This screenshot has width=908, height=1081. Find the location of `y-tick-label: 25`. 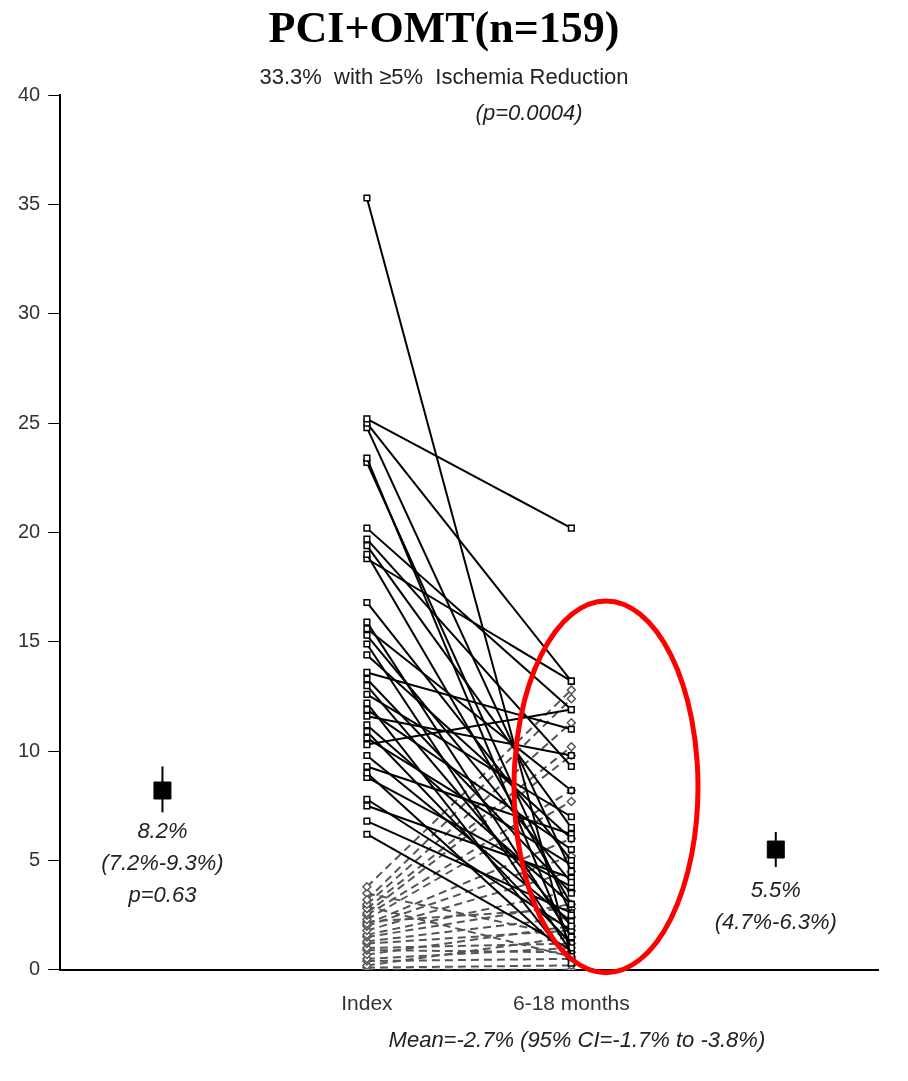

y-tick-label: 25 is located at coordinates (29, 421).